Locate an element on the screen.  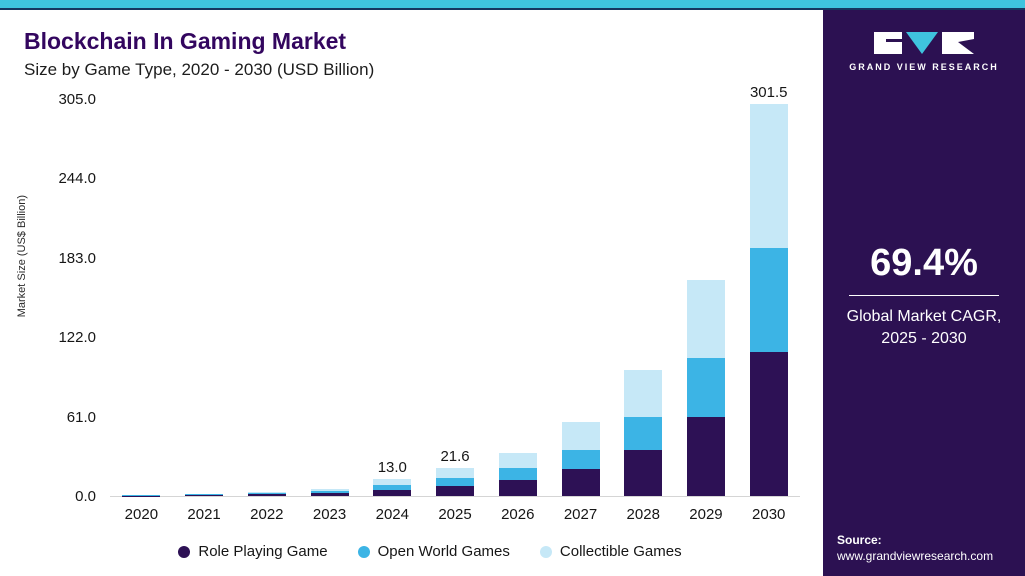
bar-column-2029 is located at coordinates (706, 298).